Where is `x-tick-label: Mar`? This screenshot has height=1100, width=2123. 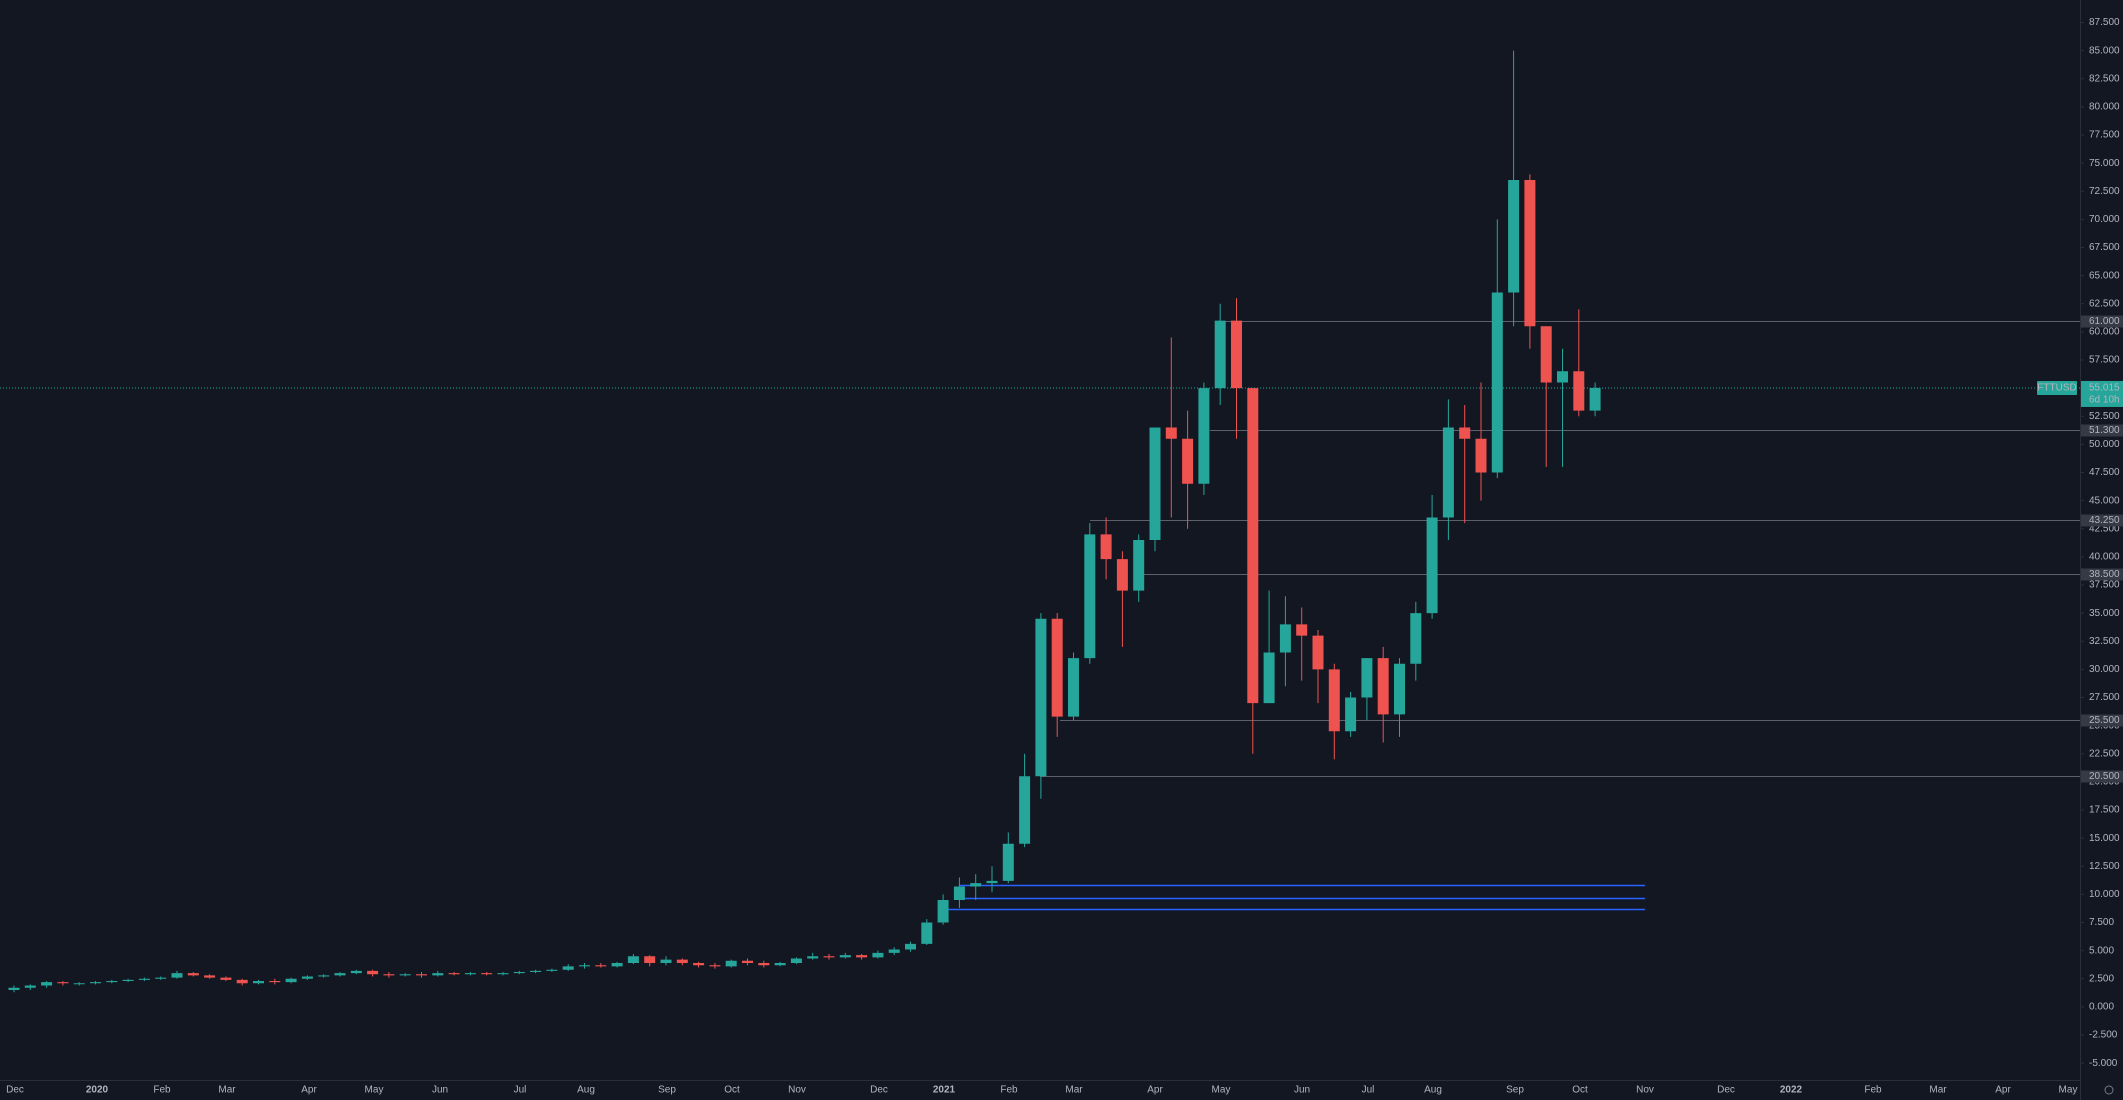
x-tick-label: Mar is located at coordinates (1074, 1090).